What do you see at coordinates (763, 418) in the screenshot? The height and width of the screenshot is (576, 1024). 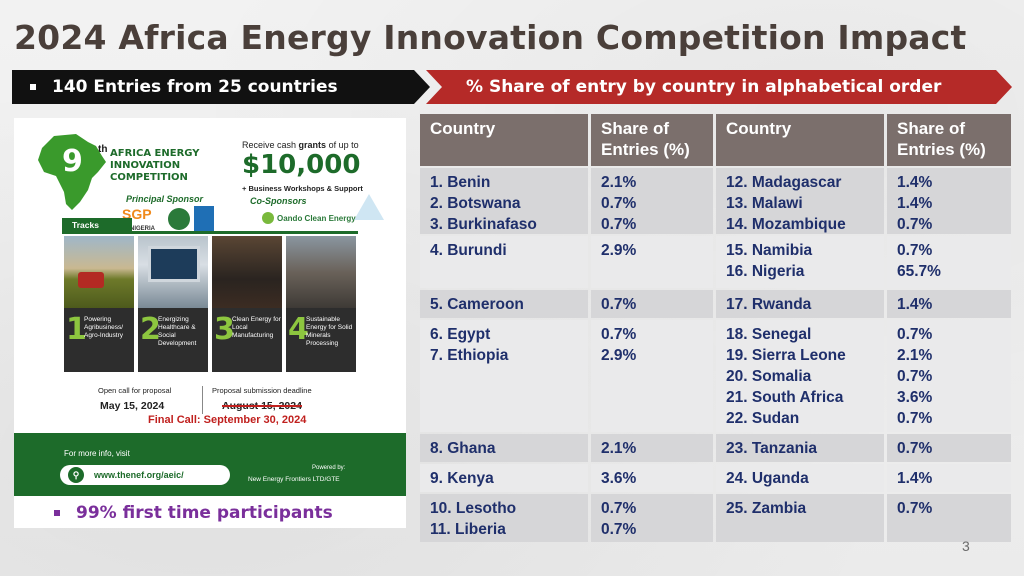 I see `country-name: 22. Sudan` at bounding box center [763, 418].